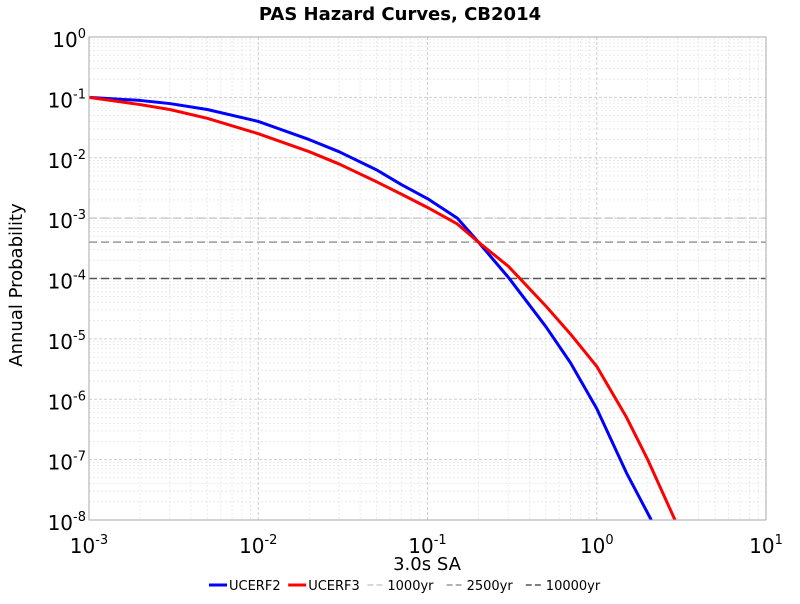 The width and height of the screenshot is (800, 604). What do you see at coordinates (67, 462) in the screenshot?
I see `y-tick-label: 10⁻⁷` at bounding box center [67, 462].